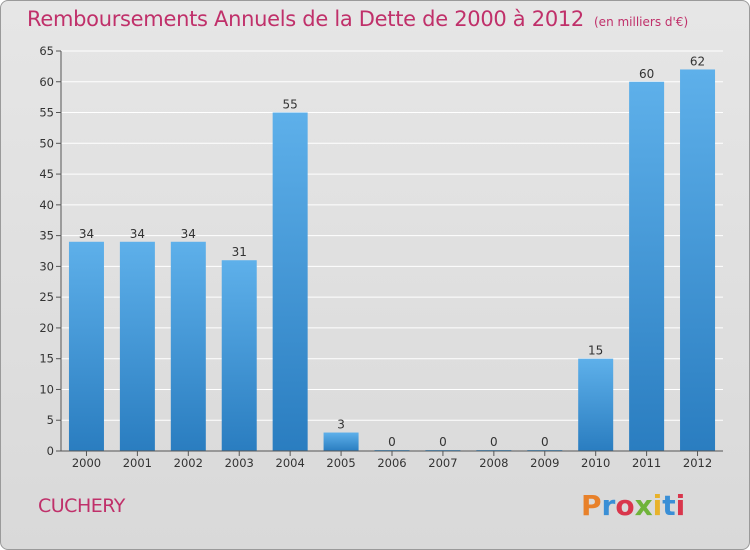  Describe the element at coordinates (46, 51) in the screenshot. I see `y-tick-label: 65` at that location.